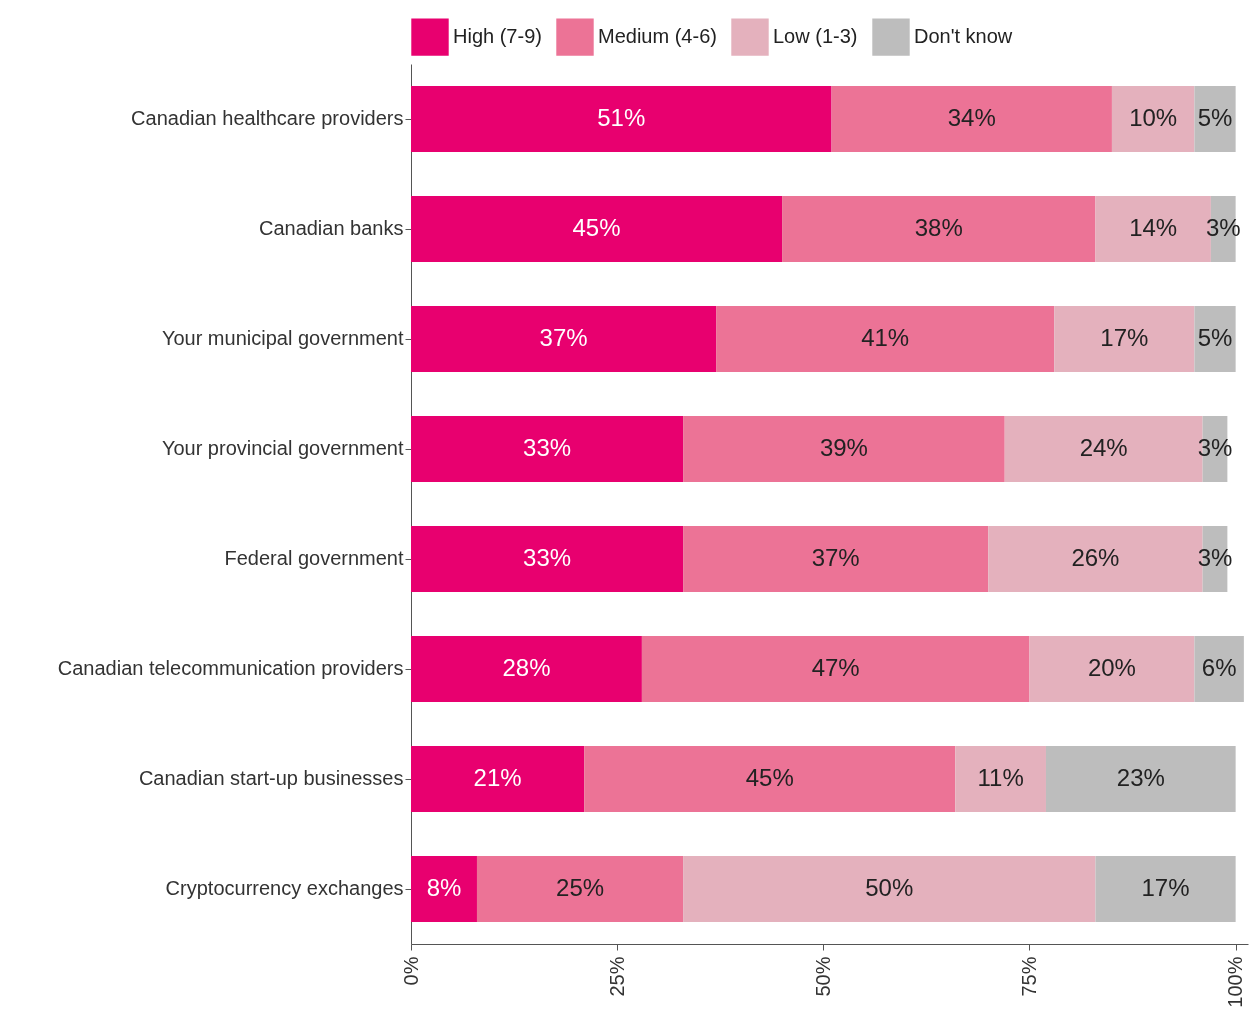 This screenshot has height=1013, width=1249. What do you see at coordinates (282, 448) in the screenshot?
I see `y-tick-label: Your provincial government` at bounding box center [282, 448].